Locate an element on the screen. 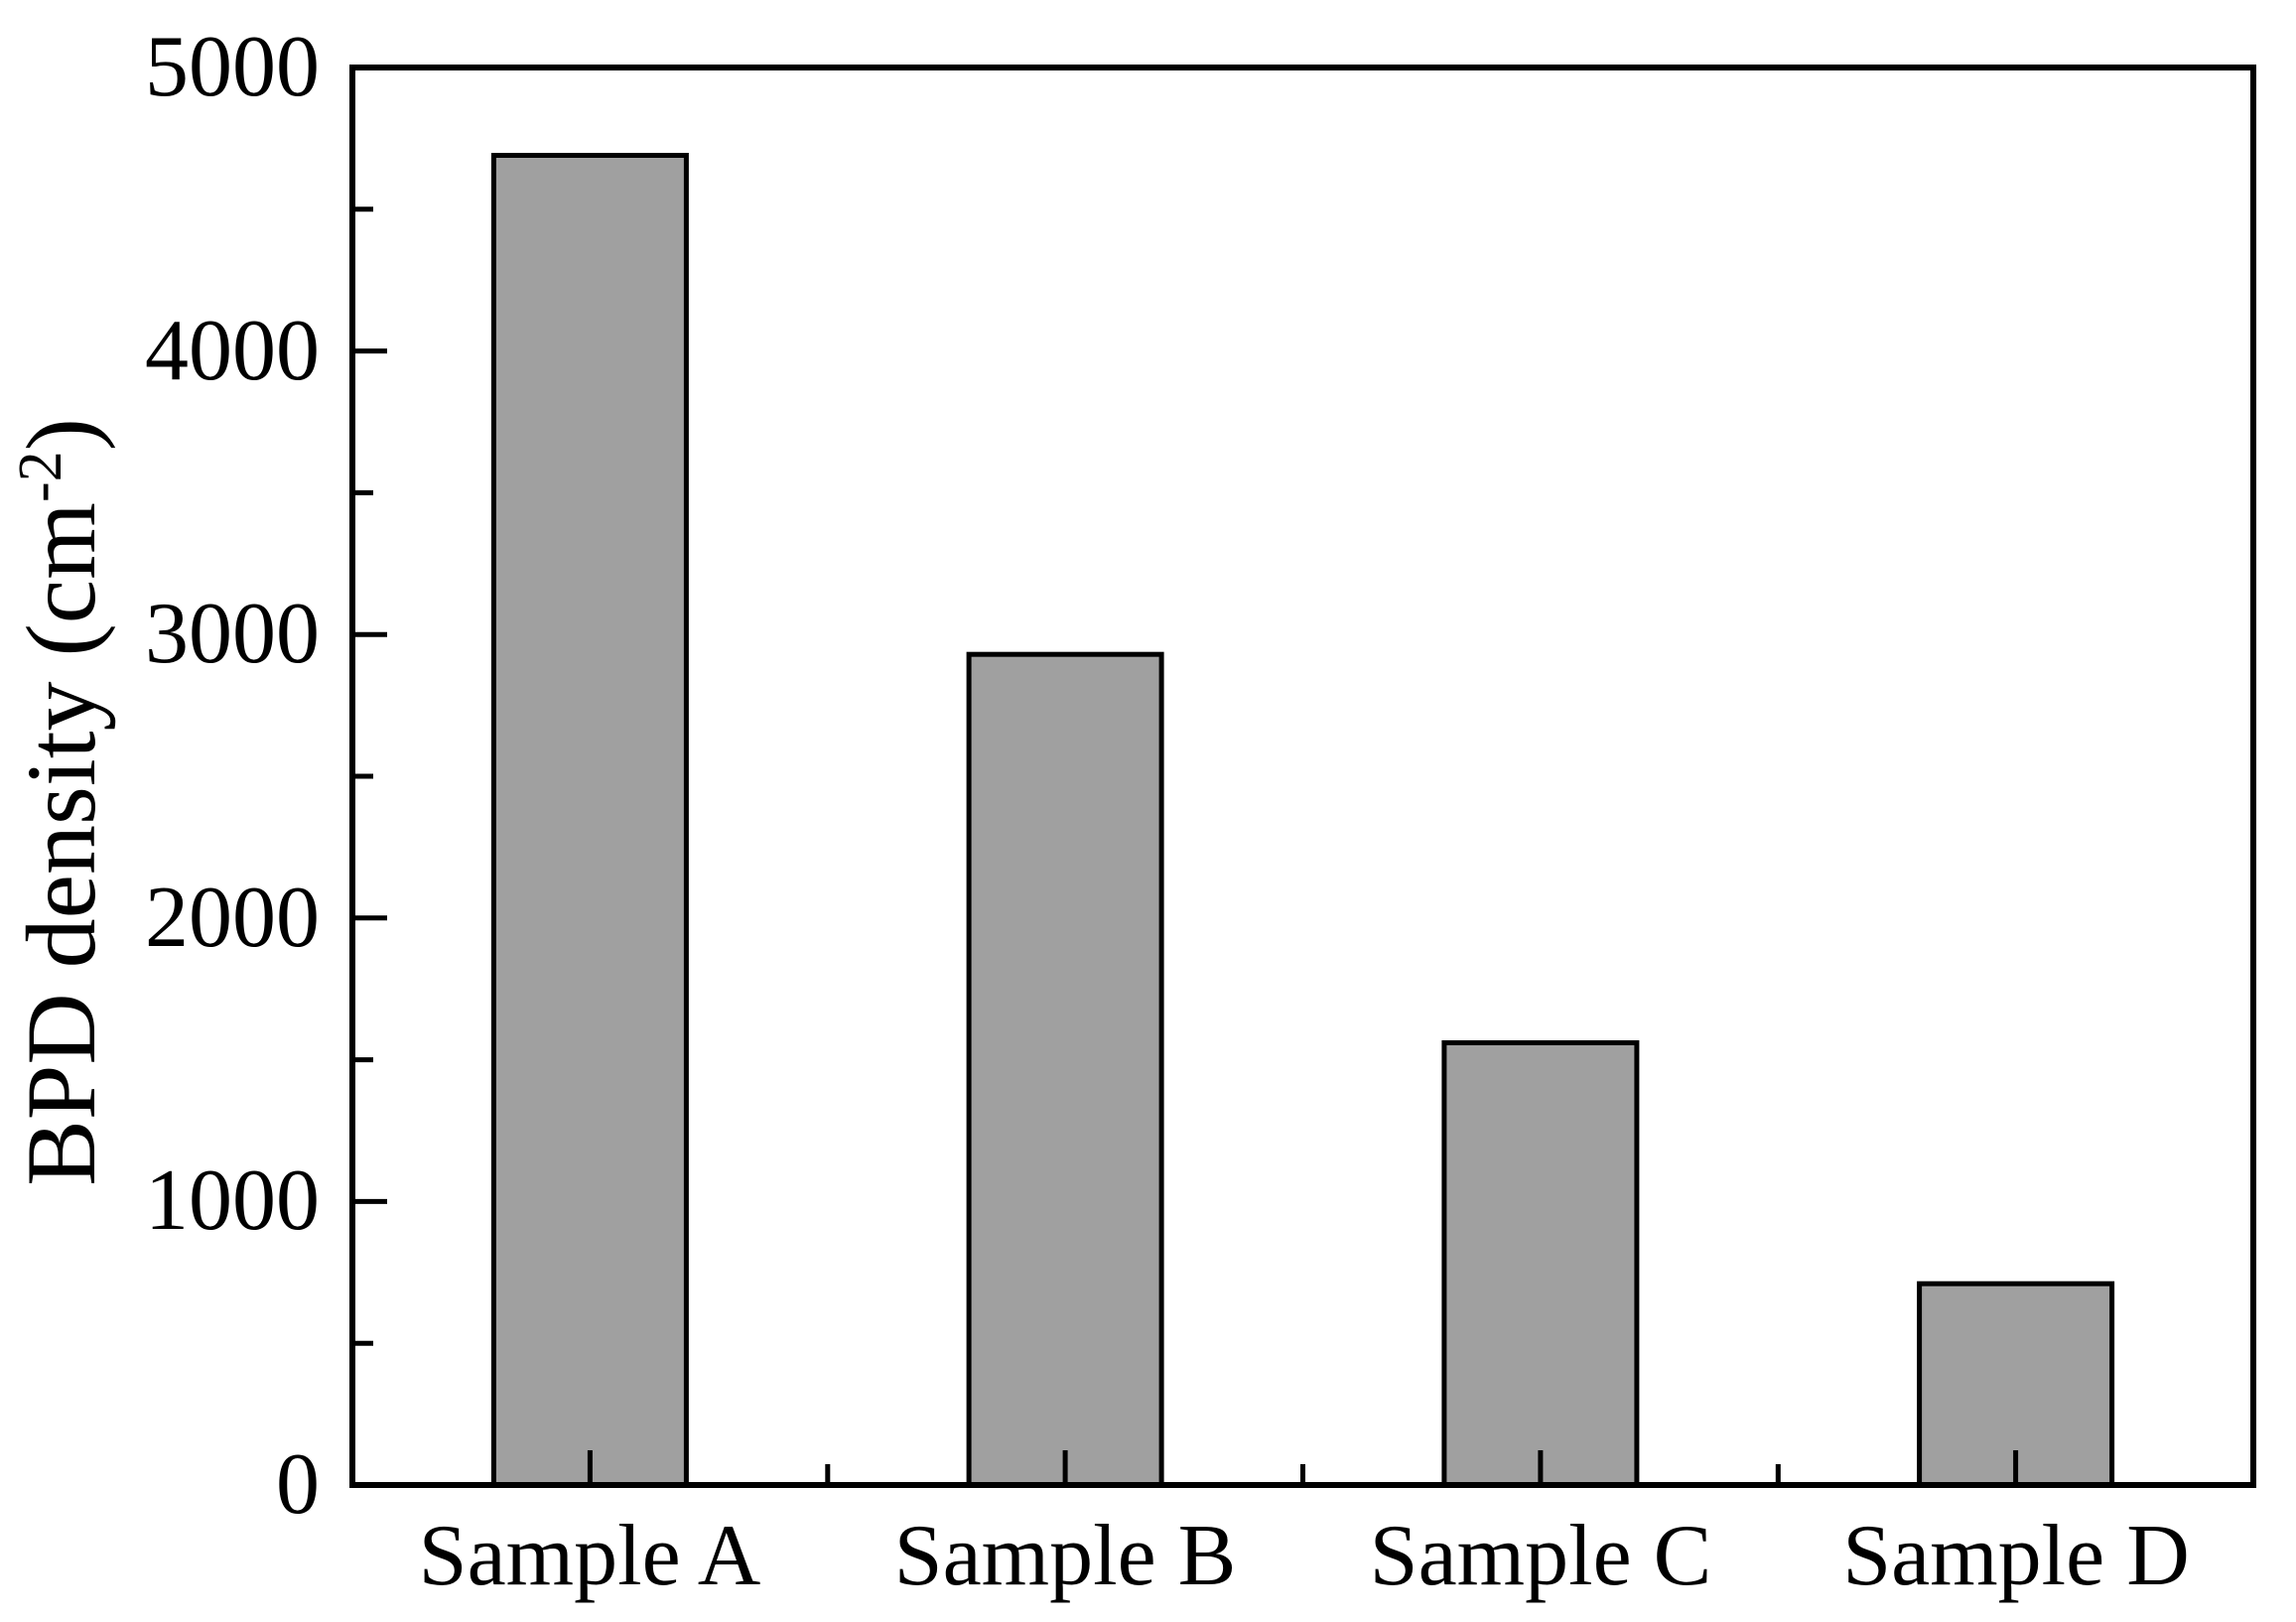 The image size is (2296, 1622). y-axis-title-close: ) is located at coordinates (61, 435).